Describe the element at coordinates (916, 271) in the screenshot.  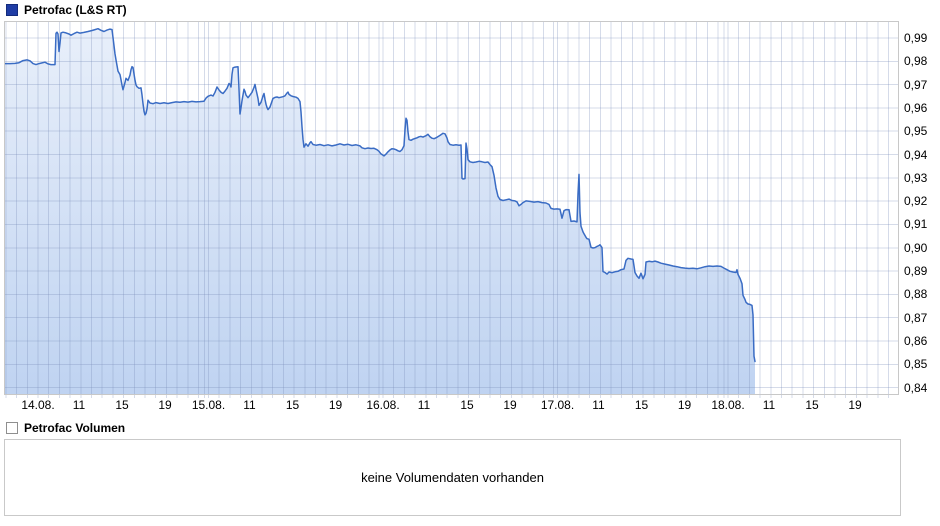
I see `y-axis-label: 0,89` at that location.